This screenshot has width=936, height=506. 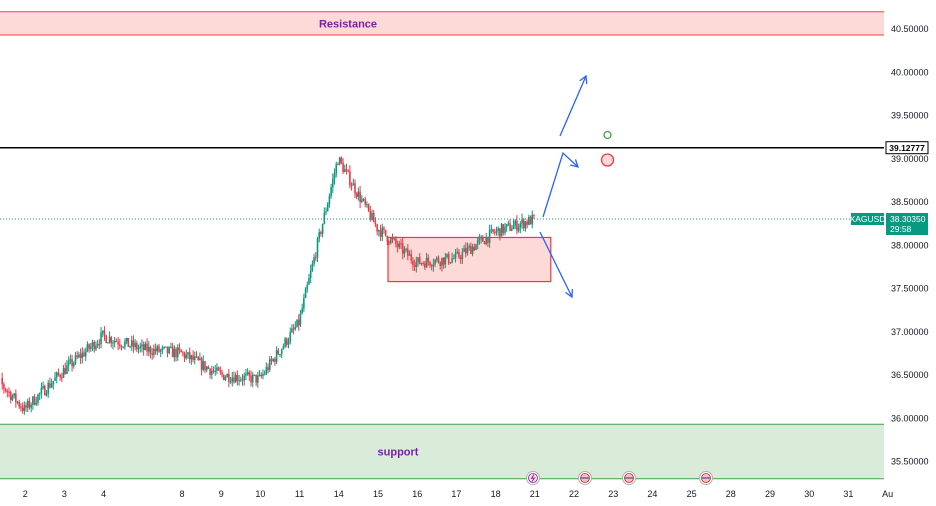 I want to click on green-marker-circle, so click(x=607, y=135).